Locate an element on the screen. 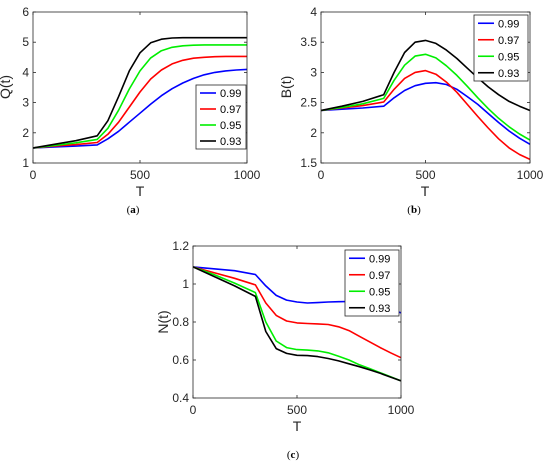 This screenshot has height=466, width=550. y-axis-label: B(t) is located at coordinates (286, 87).